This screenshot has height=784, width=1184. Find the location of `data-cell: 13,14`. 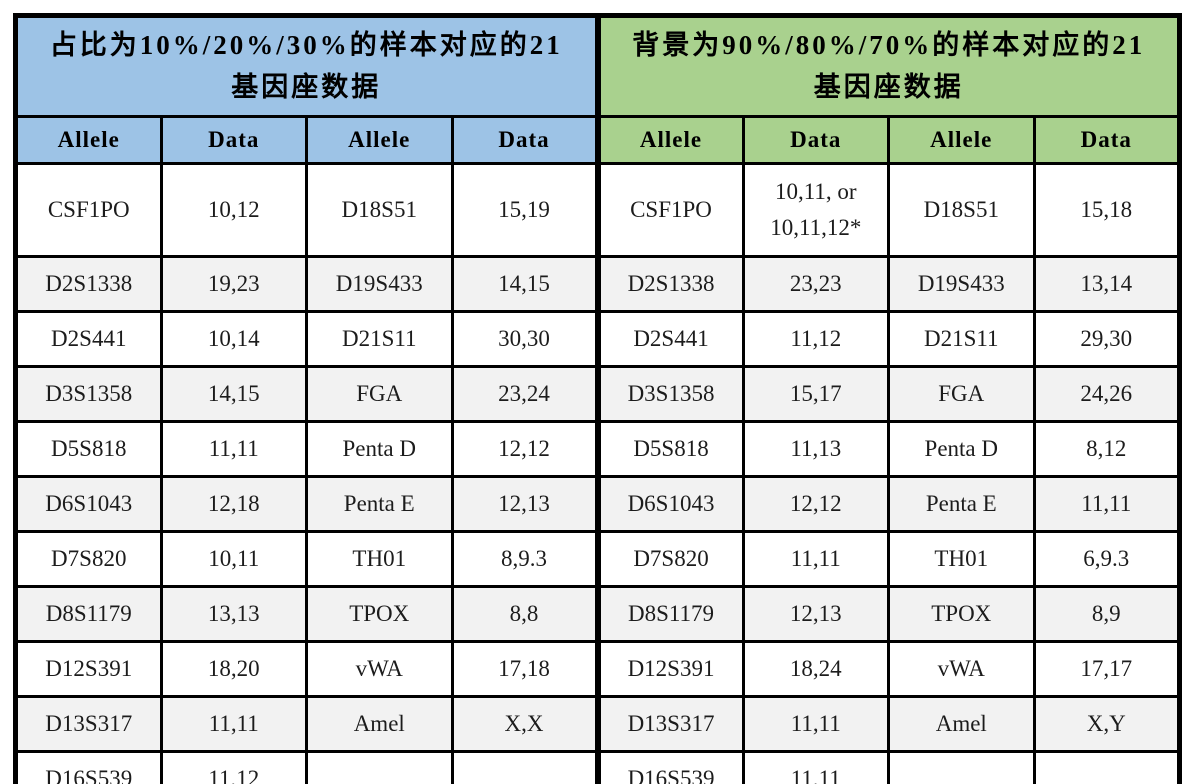

data-cell: 13,14 is located at coordinates (1107, 284).